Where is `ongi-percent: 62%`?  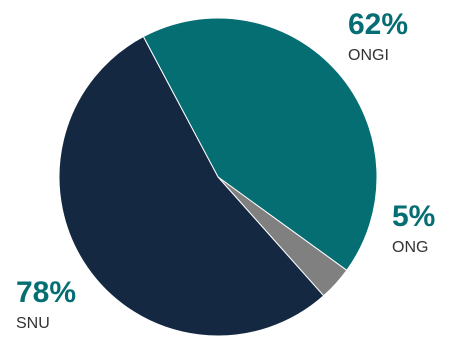 ongi-percent: 62% is located at coordinates (378, 24).